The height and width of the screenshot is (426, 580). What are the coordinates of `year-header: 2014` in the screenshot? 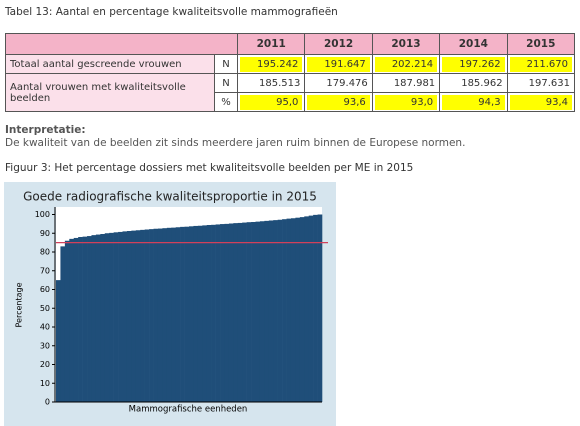 It's located at (473, 44).